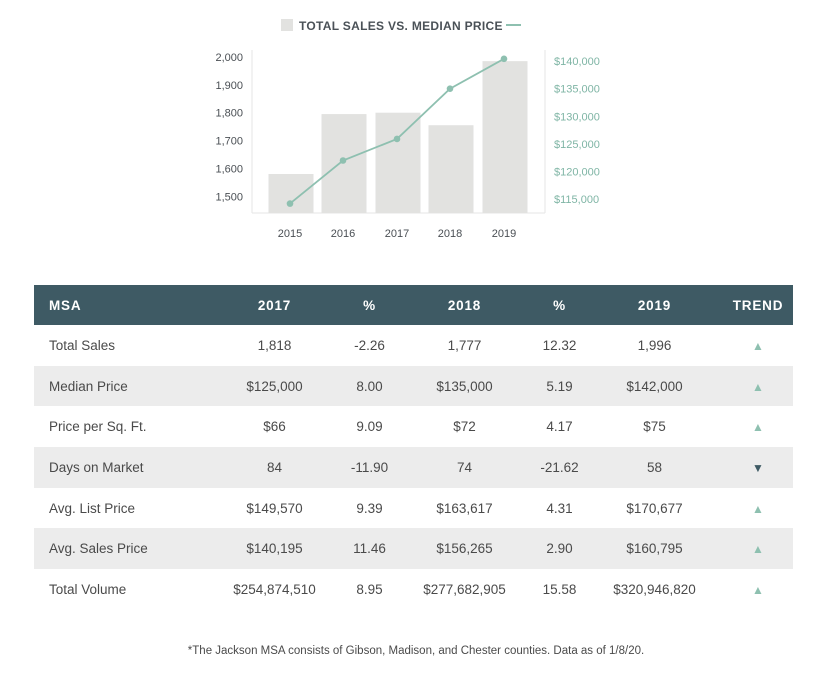 The height and width of the screenshot is (690, 832). I want to click on pct-change-2017-2018: 11.46, so click(369, 549).